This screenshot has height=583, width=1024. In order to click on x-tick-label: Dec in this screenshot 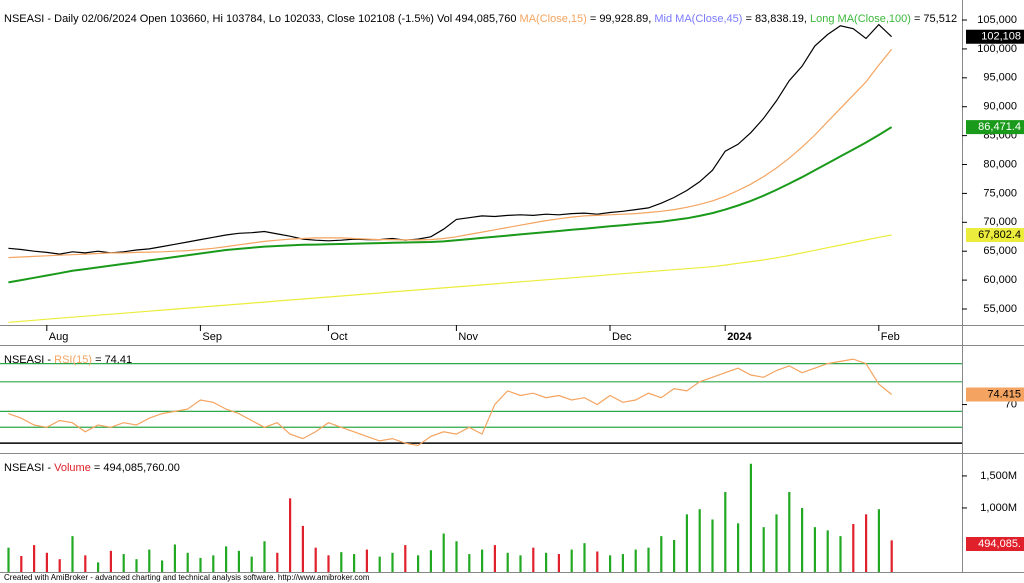, I will do `click(622, 337)`.